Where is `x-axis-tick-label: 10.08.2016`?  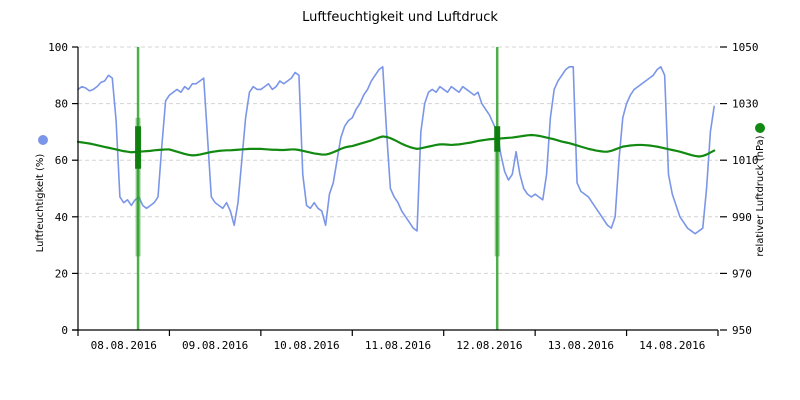 x-axis-tick-label: 10.08.2016 is located at coordinates (306, 345).